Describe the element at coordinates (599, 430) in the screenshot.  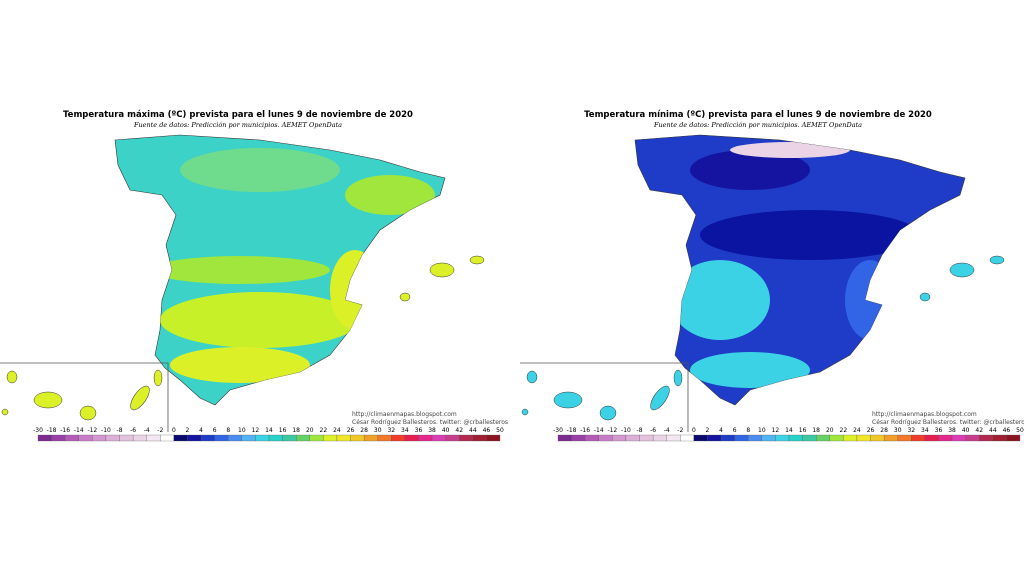
I see `legend-label: -14` at that location.